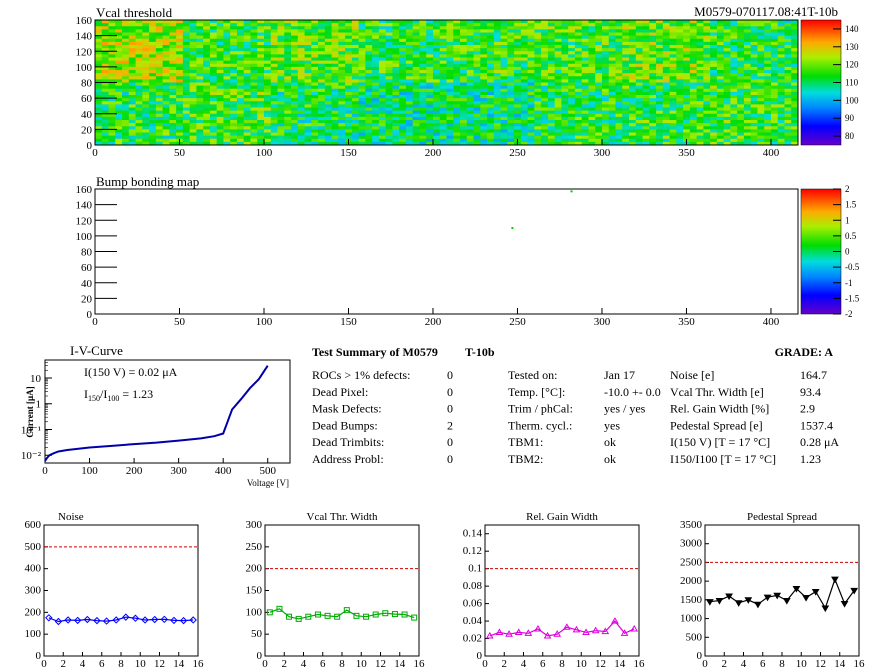 The height and width of the screenshot is (672, 896). I want to click on series-line, so click(782, 593).